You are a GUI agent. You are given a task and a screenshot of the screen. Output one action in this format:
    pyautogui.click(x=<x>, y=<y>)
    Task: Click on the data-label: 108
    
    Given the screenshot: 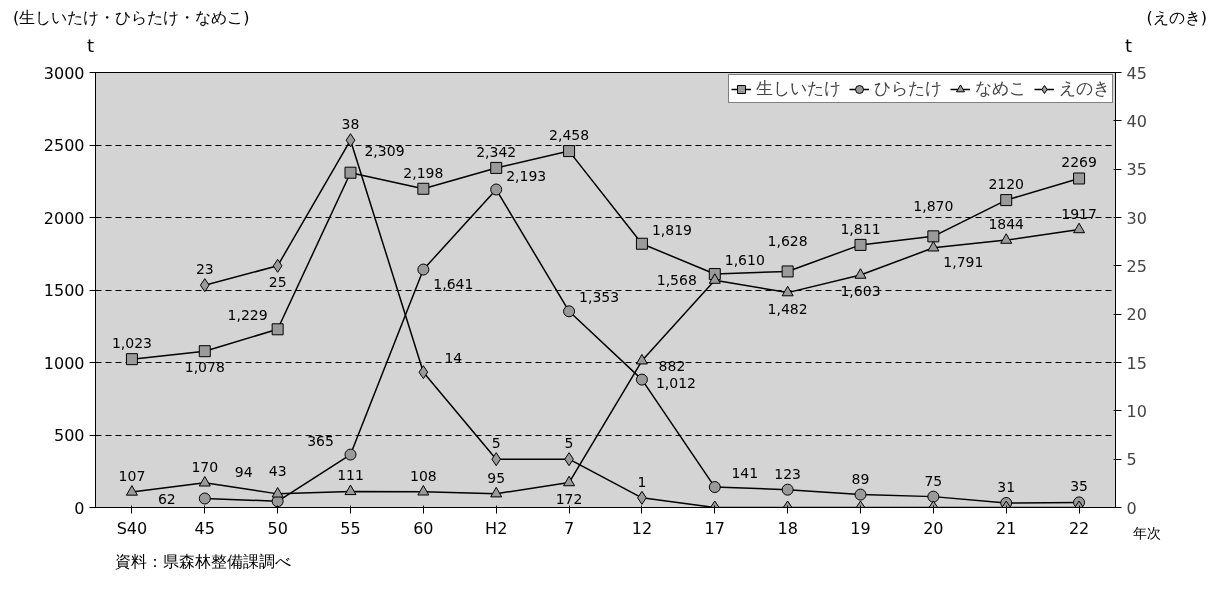 What is the action you would take?
    pyautogui.click(x=423, y=475)
    